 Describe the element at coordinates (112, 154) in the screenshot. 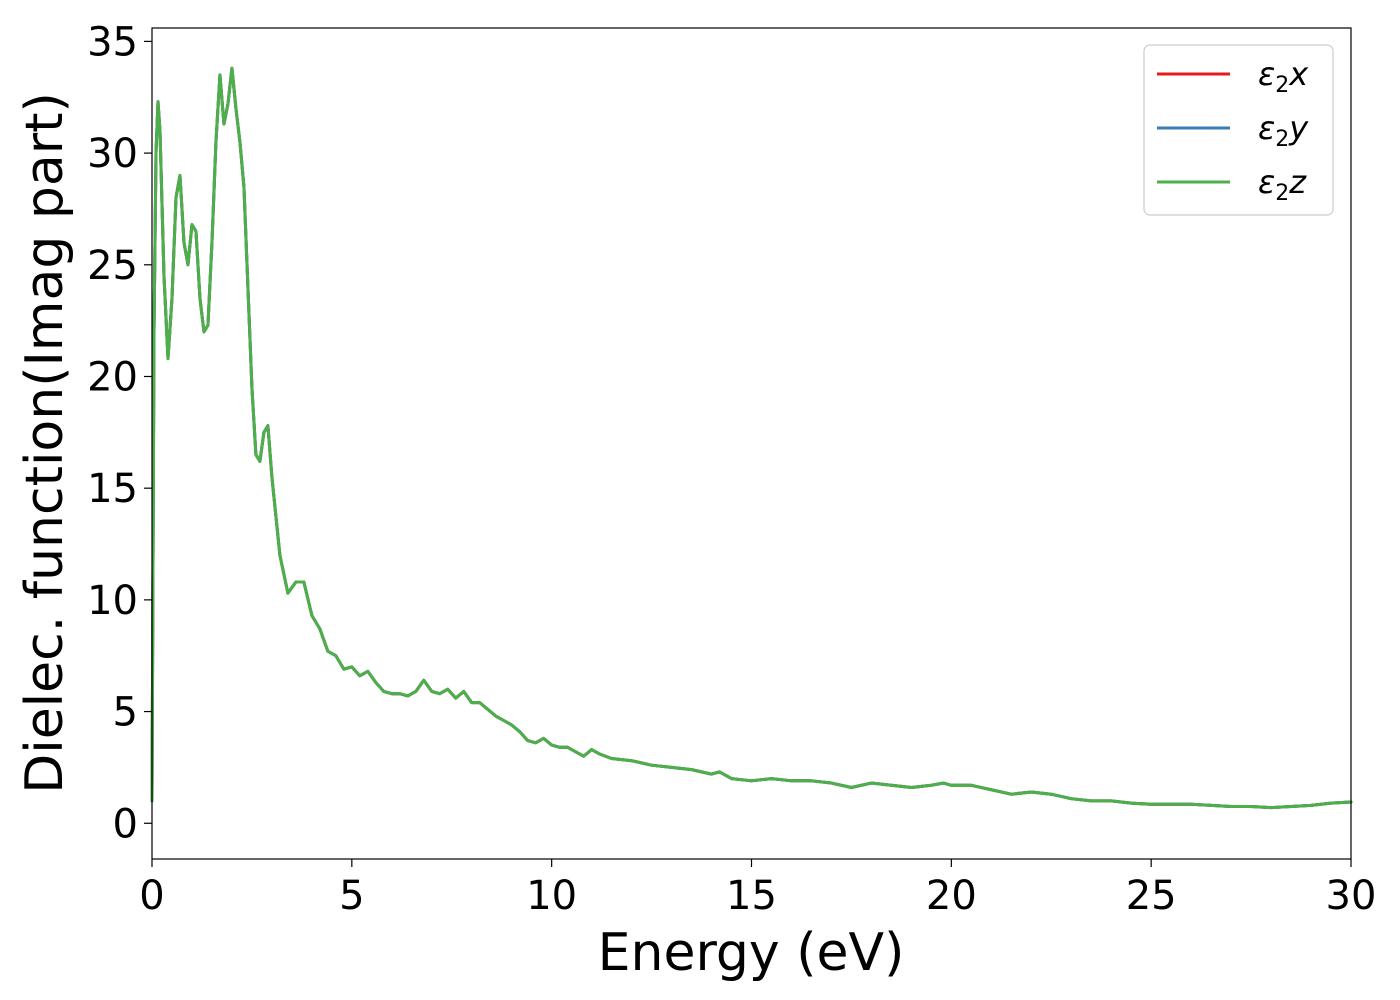

I see `y-tick-label: 30` at that location.